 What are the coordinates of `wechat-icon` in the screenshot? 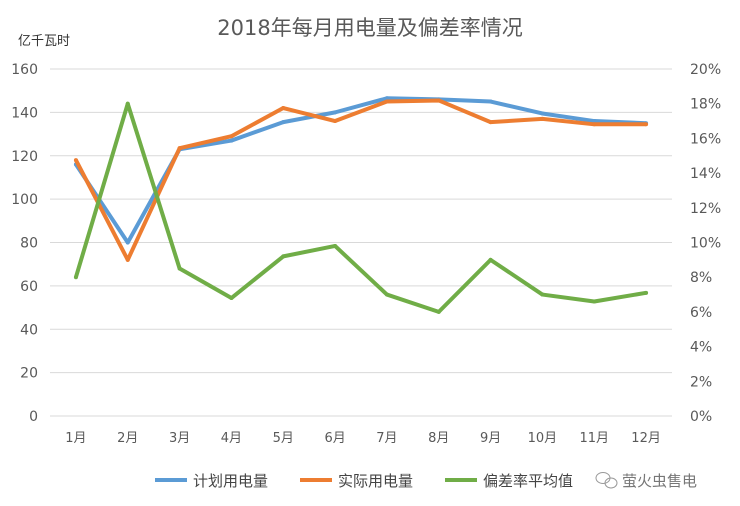 It's located at (606, 480).